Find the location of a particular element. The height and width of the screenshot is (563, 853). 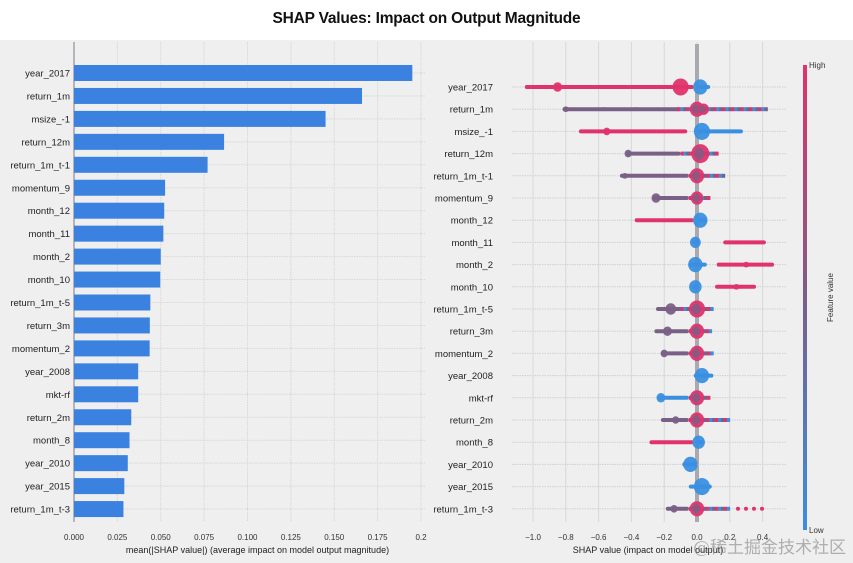

y-tick-label: month_12 is located at coordinates (472, 221).